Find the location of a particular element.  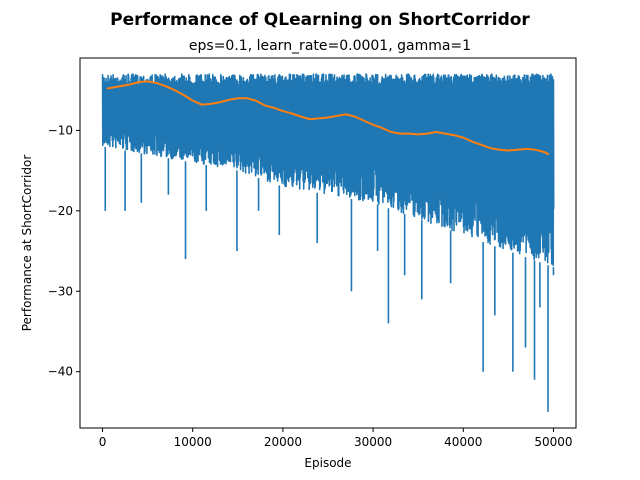

y-tick-label: −10 is located at coordinates (60, 130).